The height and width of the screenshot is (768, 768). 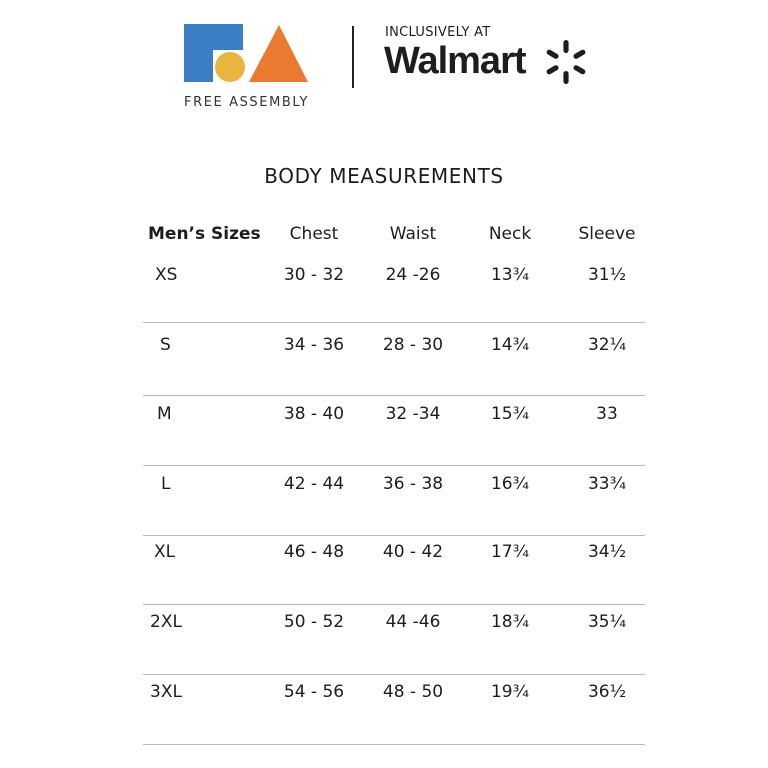 What do you see at coordinates (165, 345) in the screenshot?
I see `cell-size: S` at bounding box center [165, 345].